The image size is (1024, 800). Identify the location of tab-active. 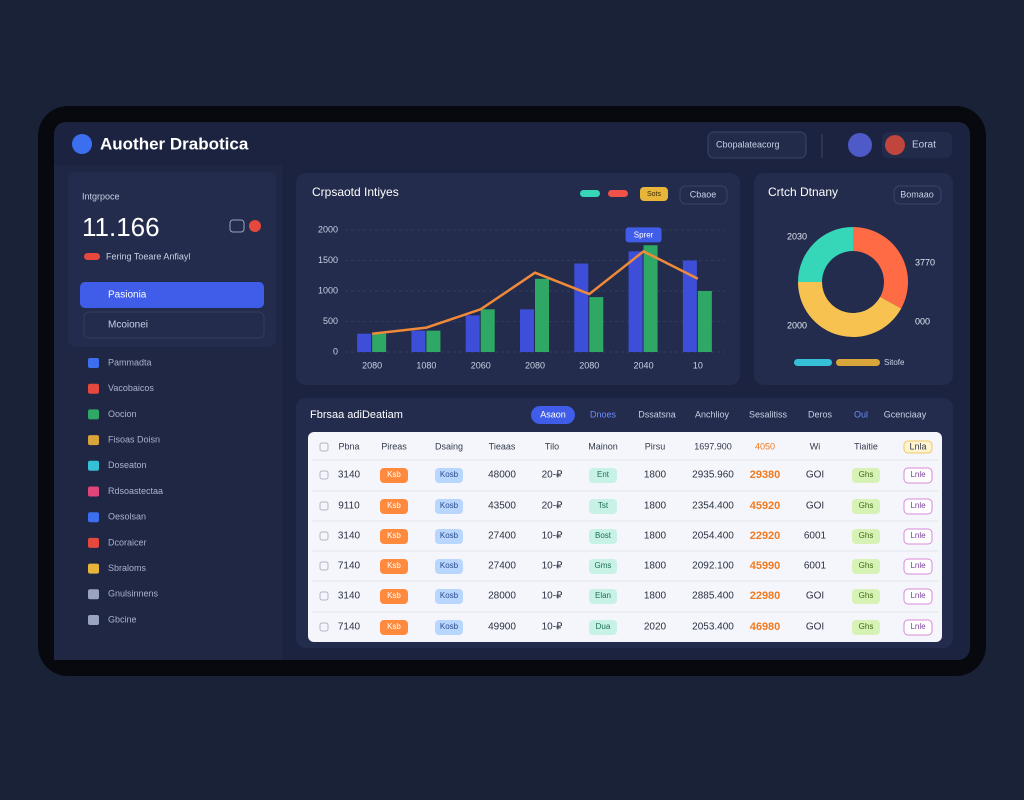
(553, 415).